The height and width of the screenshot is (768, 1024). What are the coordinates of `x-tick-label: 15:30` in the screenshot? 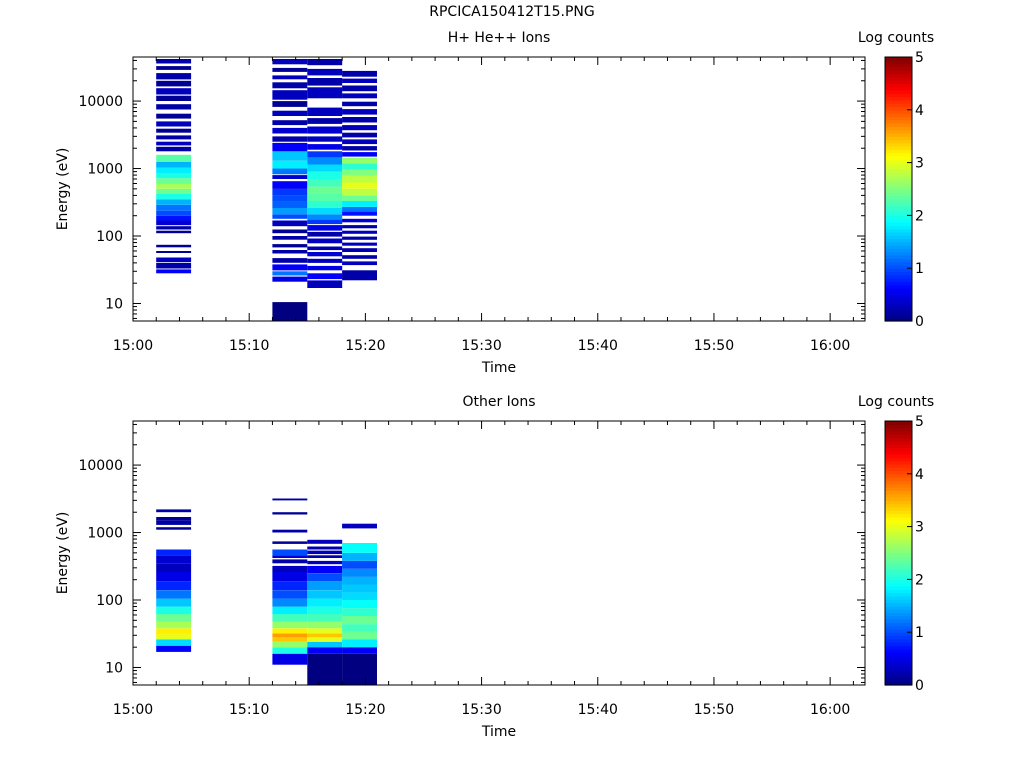 It's located at (481, 710).